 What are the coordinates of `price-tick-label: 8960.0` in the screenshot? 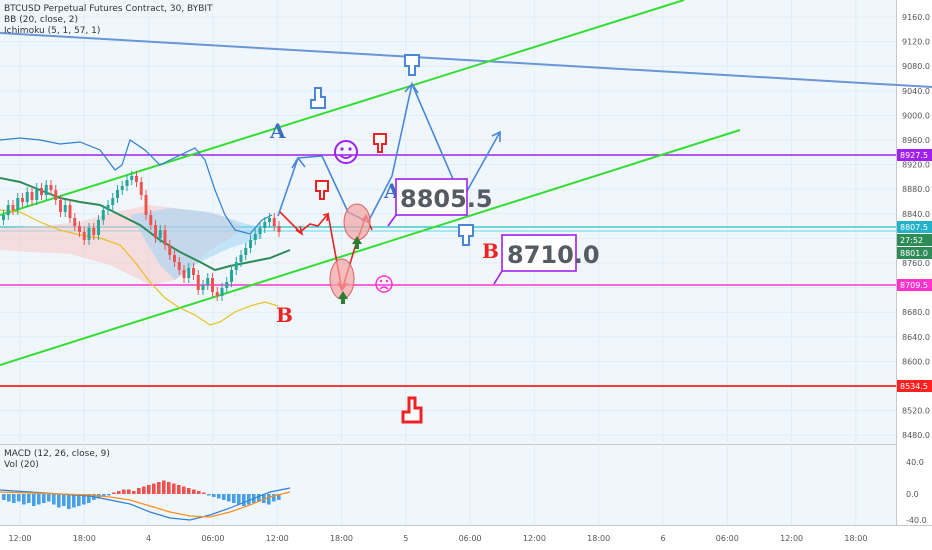 It's located at (916, 140).